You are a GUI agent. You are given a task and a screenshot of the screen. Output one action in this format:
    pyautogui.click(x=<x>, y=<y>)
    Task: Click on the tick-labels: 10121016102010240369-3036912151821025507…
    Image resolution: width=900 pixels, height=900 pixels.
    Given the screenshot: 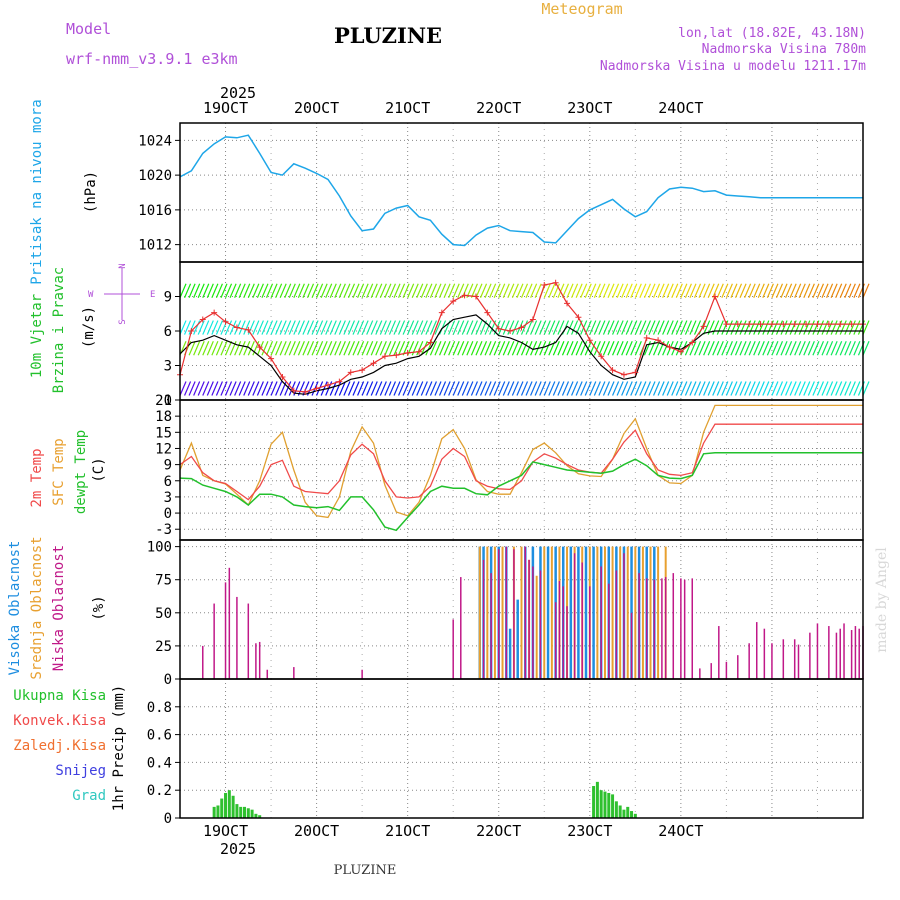 What is the action you would take?
    pyautogui.click(x=159, y=480)
    